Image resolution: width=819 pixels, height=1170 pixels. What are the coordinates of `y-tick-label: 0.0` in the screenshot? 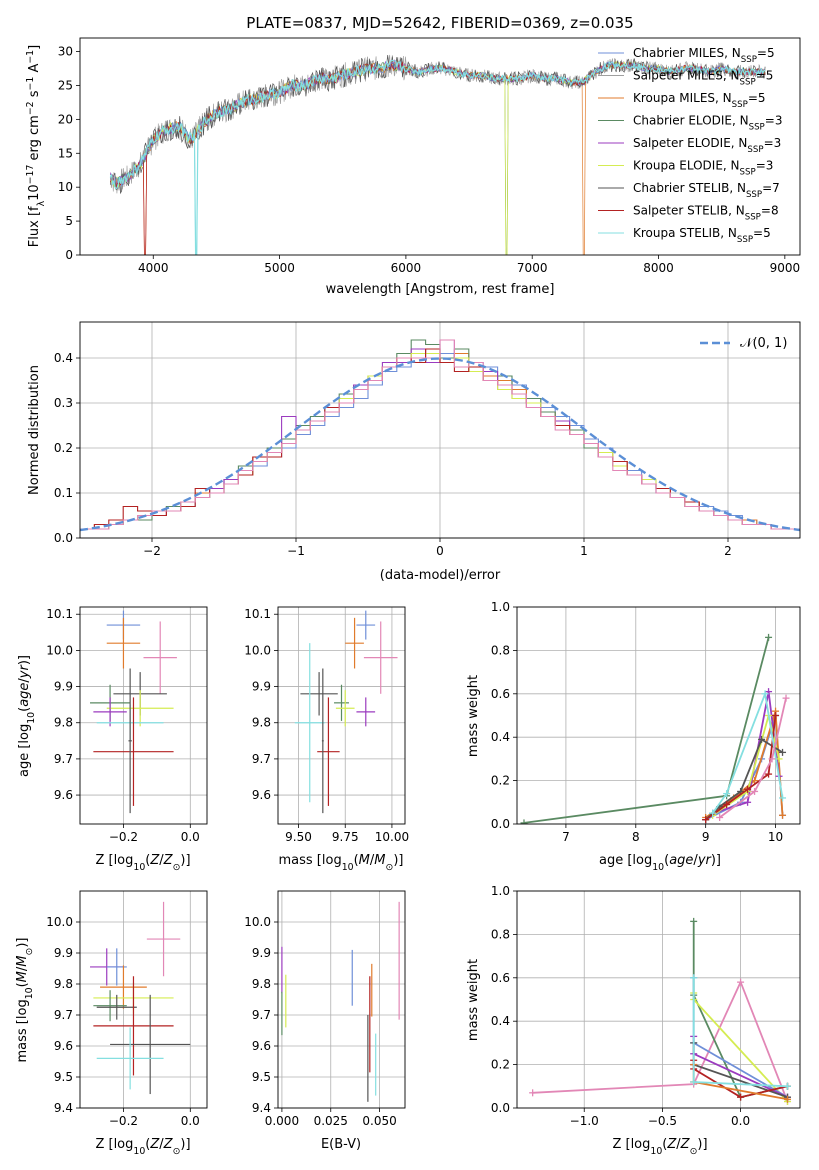 It's located at (500, 824).